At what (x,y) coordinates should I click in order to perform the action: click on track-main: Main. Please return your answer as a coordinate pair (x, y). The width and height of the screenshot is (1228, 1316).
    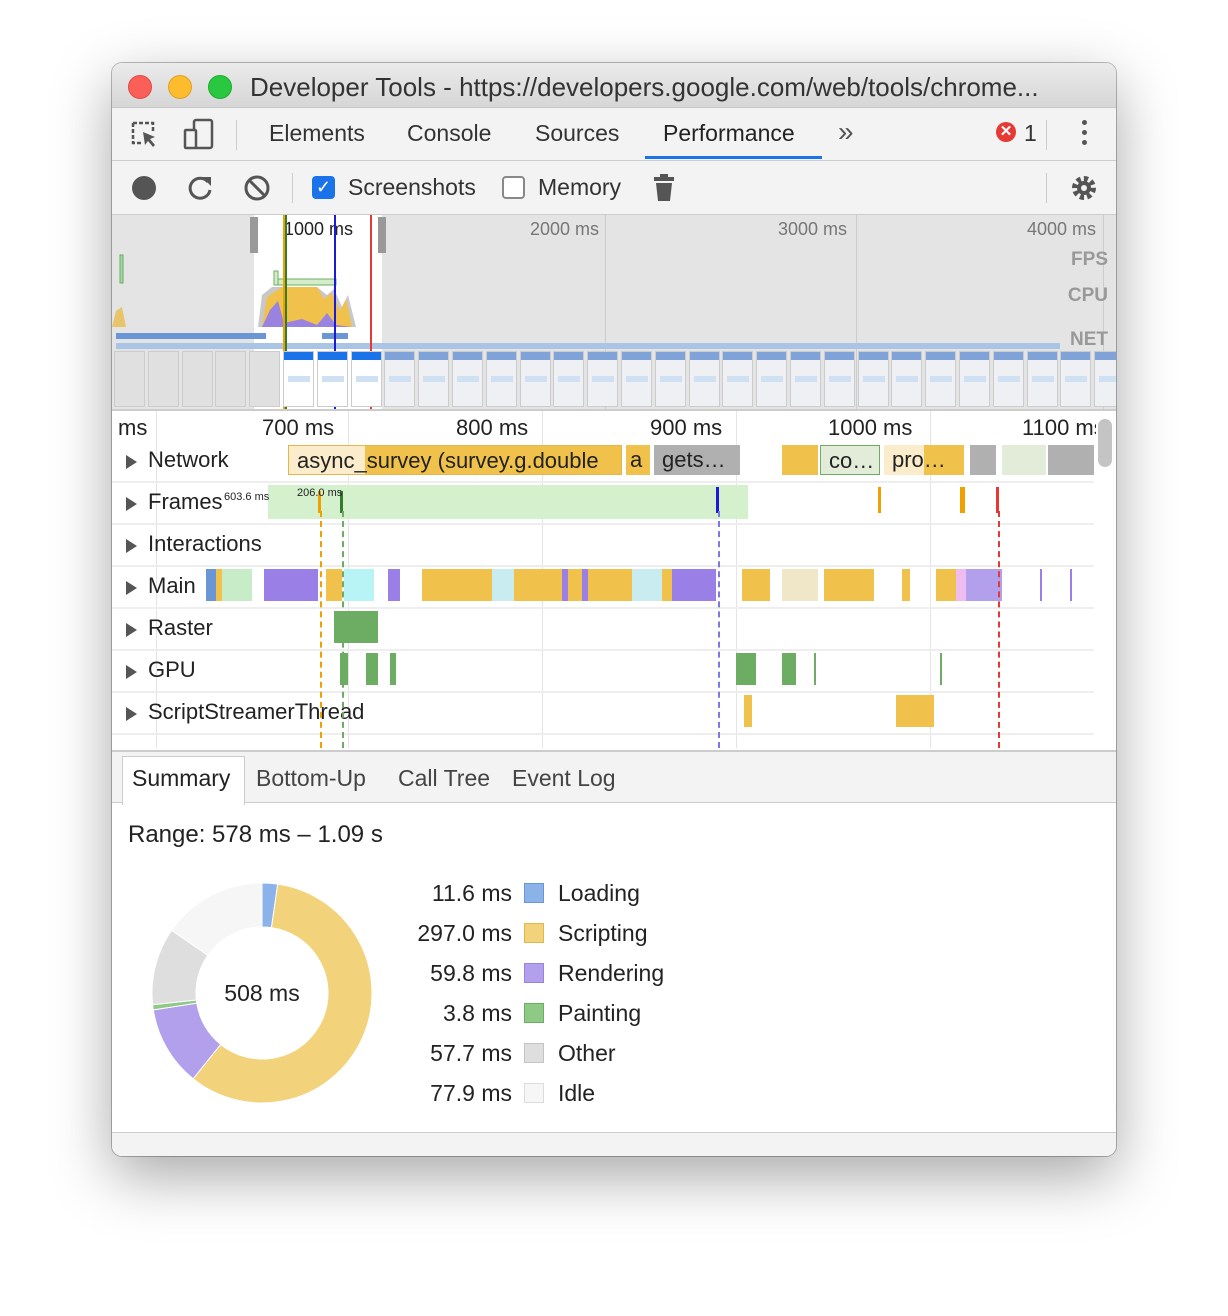
    Looking at the image, I should click on (603, 588).